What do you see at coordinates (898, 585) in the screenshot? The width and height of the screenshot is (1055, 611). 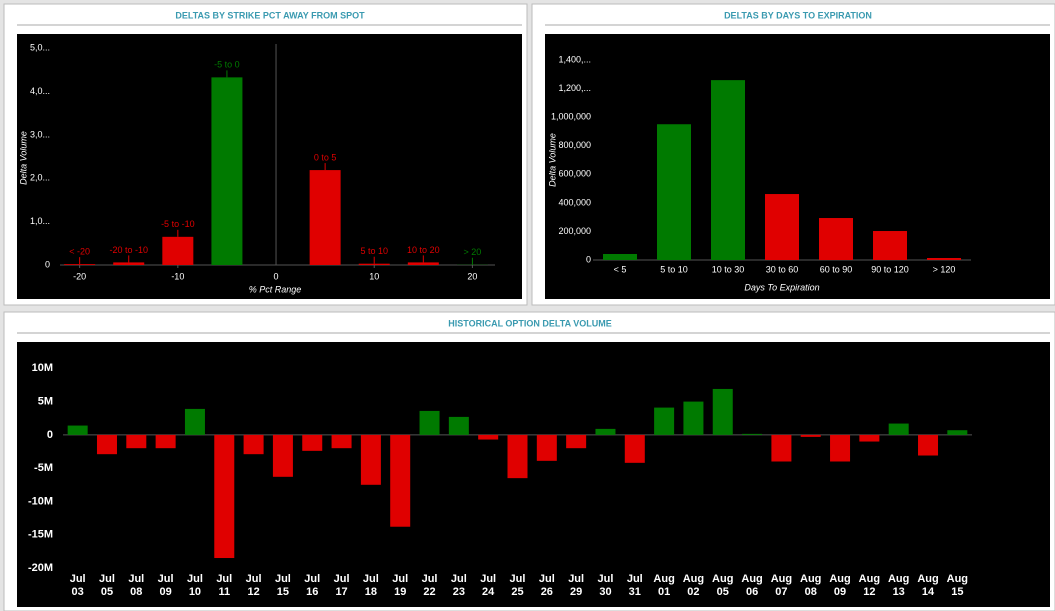 I see `x-tick-label: Aug 13` at bounding box center [898, 585].